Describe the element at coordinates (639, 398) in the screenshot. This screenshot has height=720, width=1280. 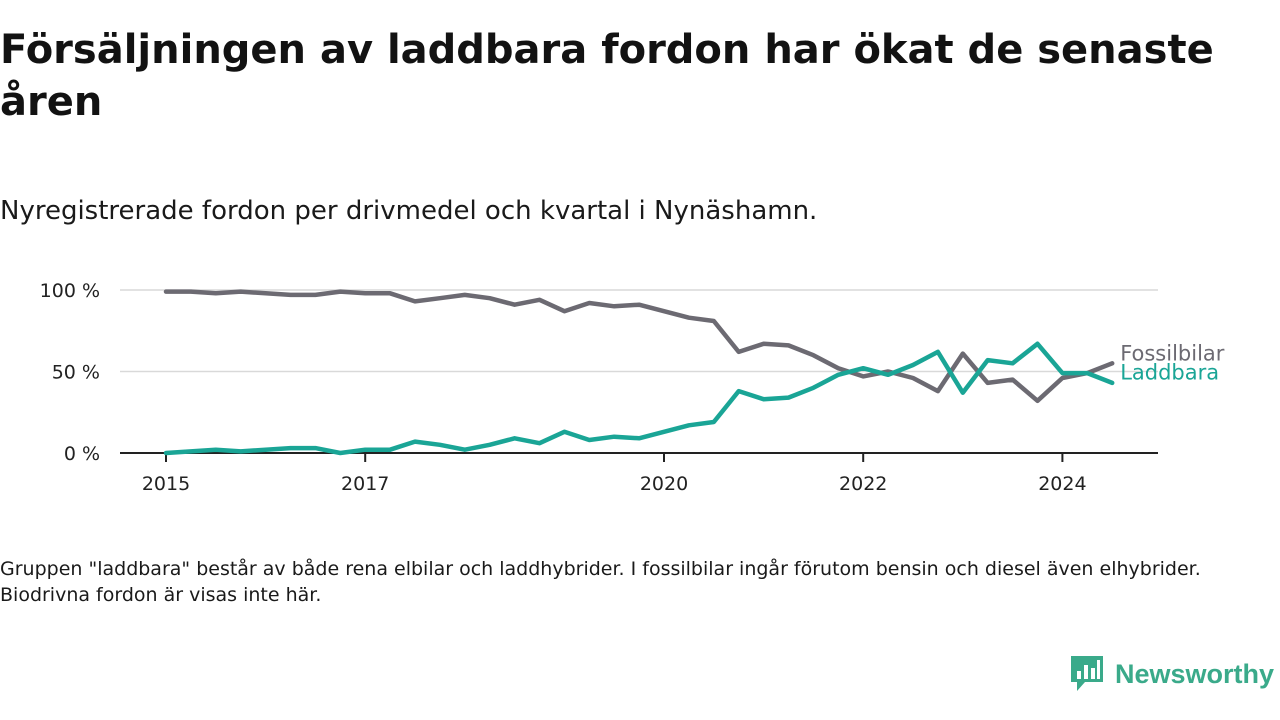
I see `series-line-laddbara` at that location.